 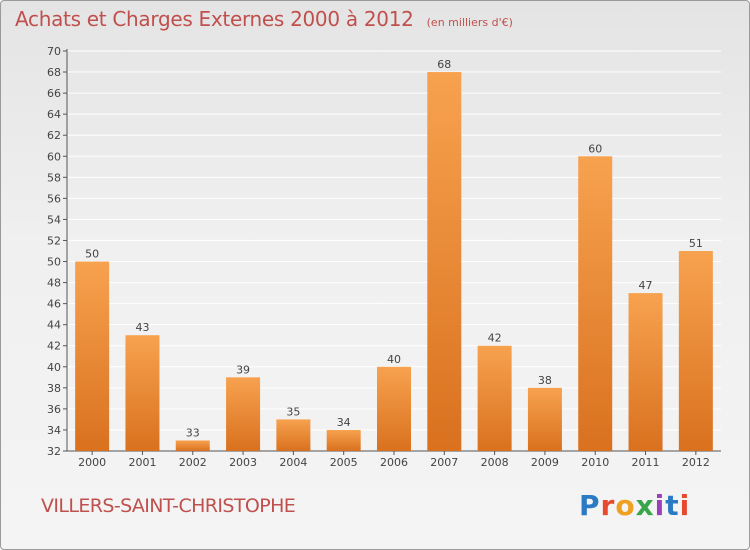 I want to click on x-tick-label: 2000, so click(x=92, y=462).